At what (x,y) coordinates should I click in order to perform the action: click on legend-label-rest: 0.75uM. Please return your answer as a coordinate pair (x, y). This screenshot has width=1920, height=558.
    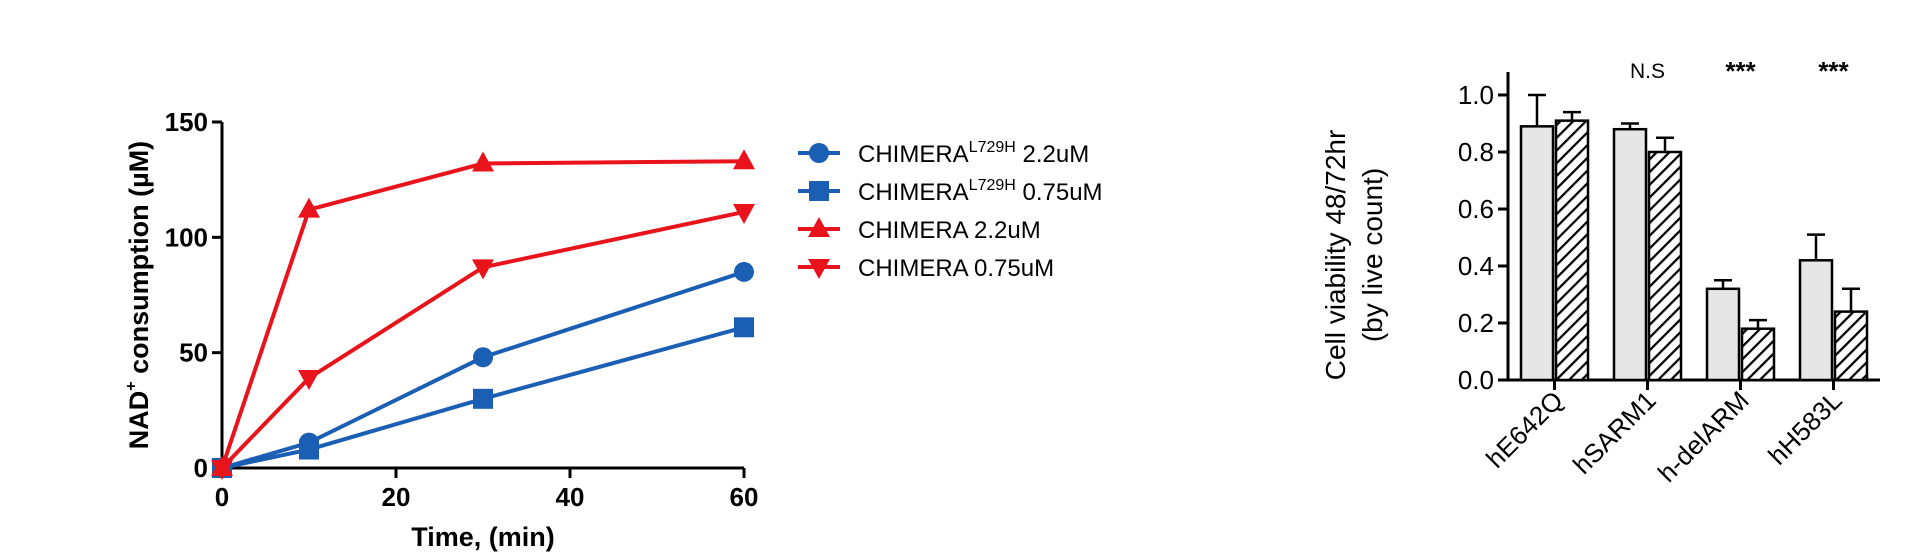
    Looking at the image, I should click on (1059, 192).